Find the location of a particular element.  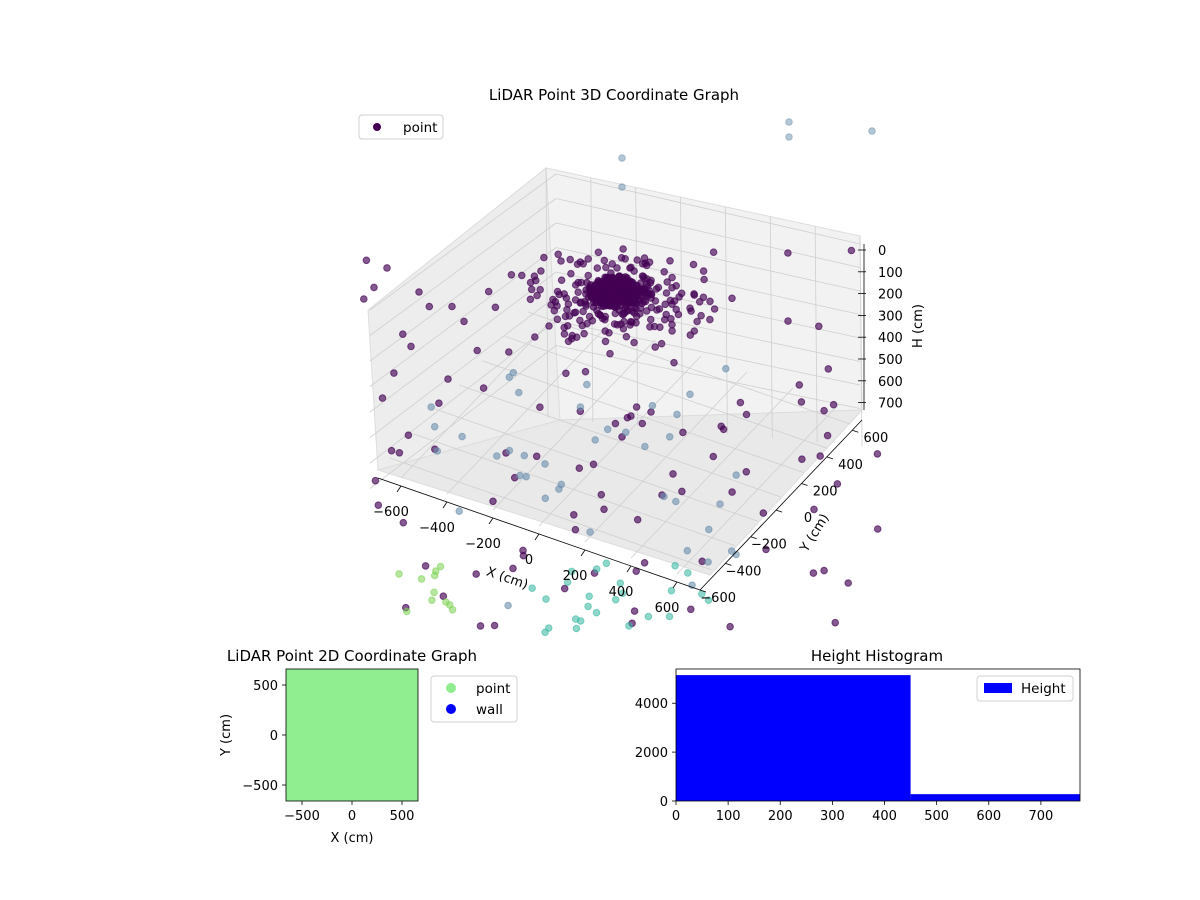

y-tick-label: 200 is located at coordinates (825, 491).